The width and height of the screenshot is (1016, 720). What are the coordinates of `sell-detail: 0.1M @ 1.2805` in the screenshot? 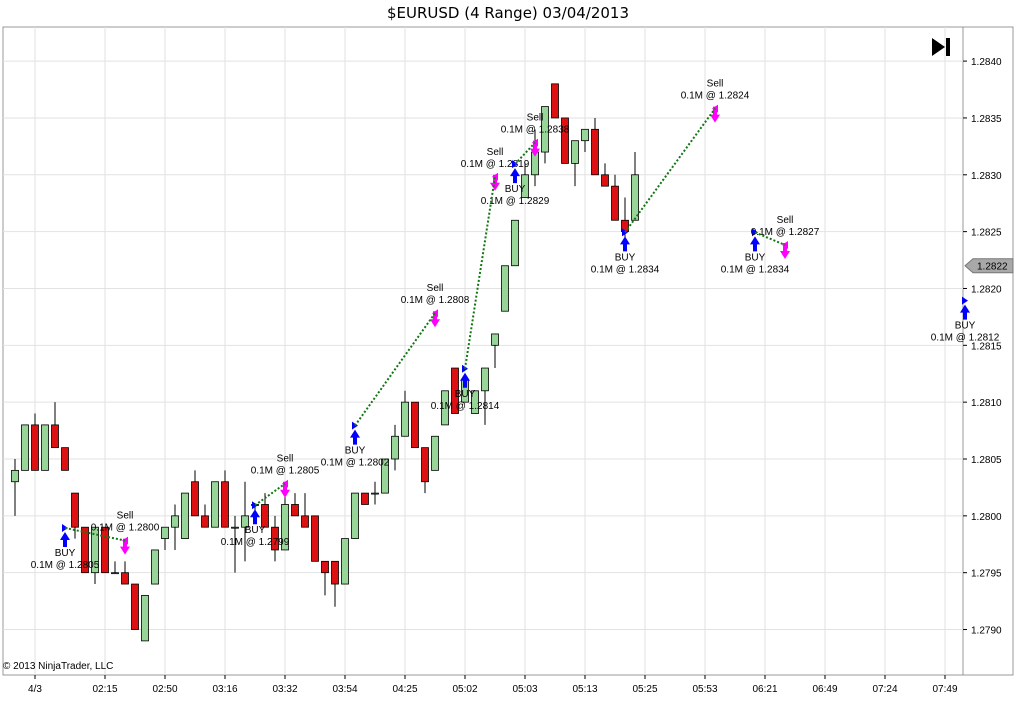 It's located at (285, 471).